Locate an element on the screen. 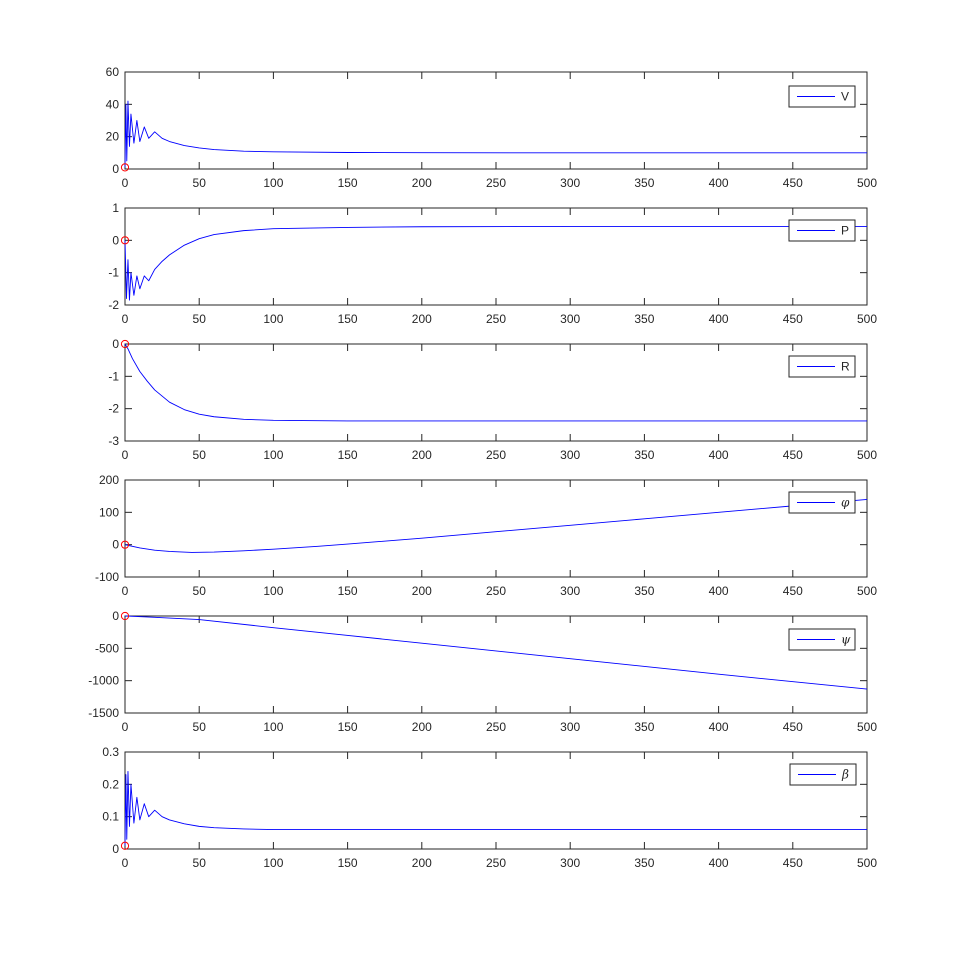 This screenshot has height=954, width=958. legend: P is located at coordinates (822, 230).